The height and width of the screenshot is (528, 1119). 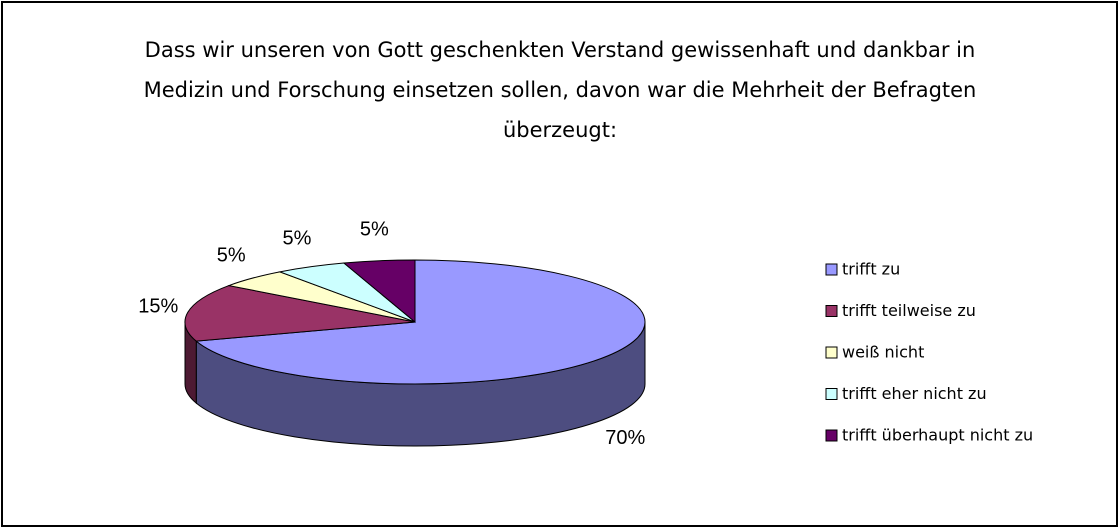 What do you see at coordinates (883, 352) in the screenshot?
I see `legend-label: weiß nicht` at bounding box center [883, 352].